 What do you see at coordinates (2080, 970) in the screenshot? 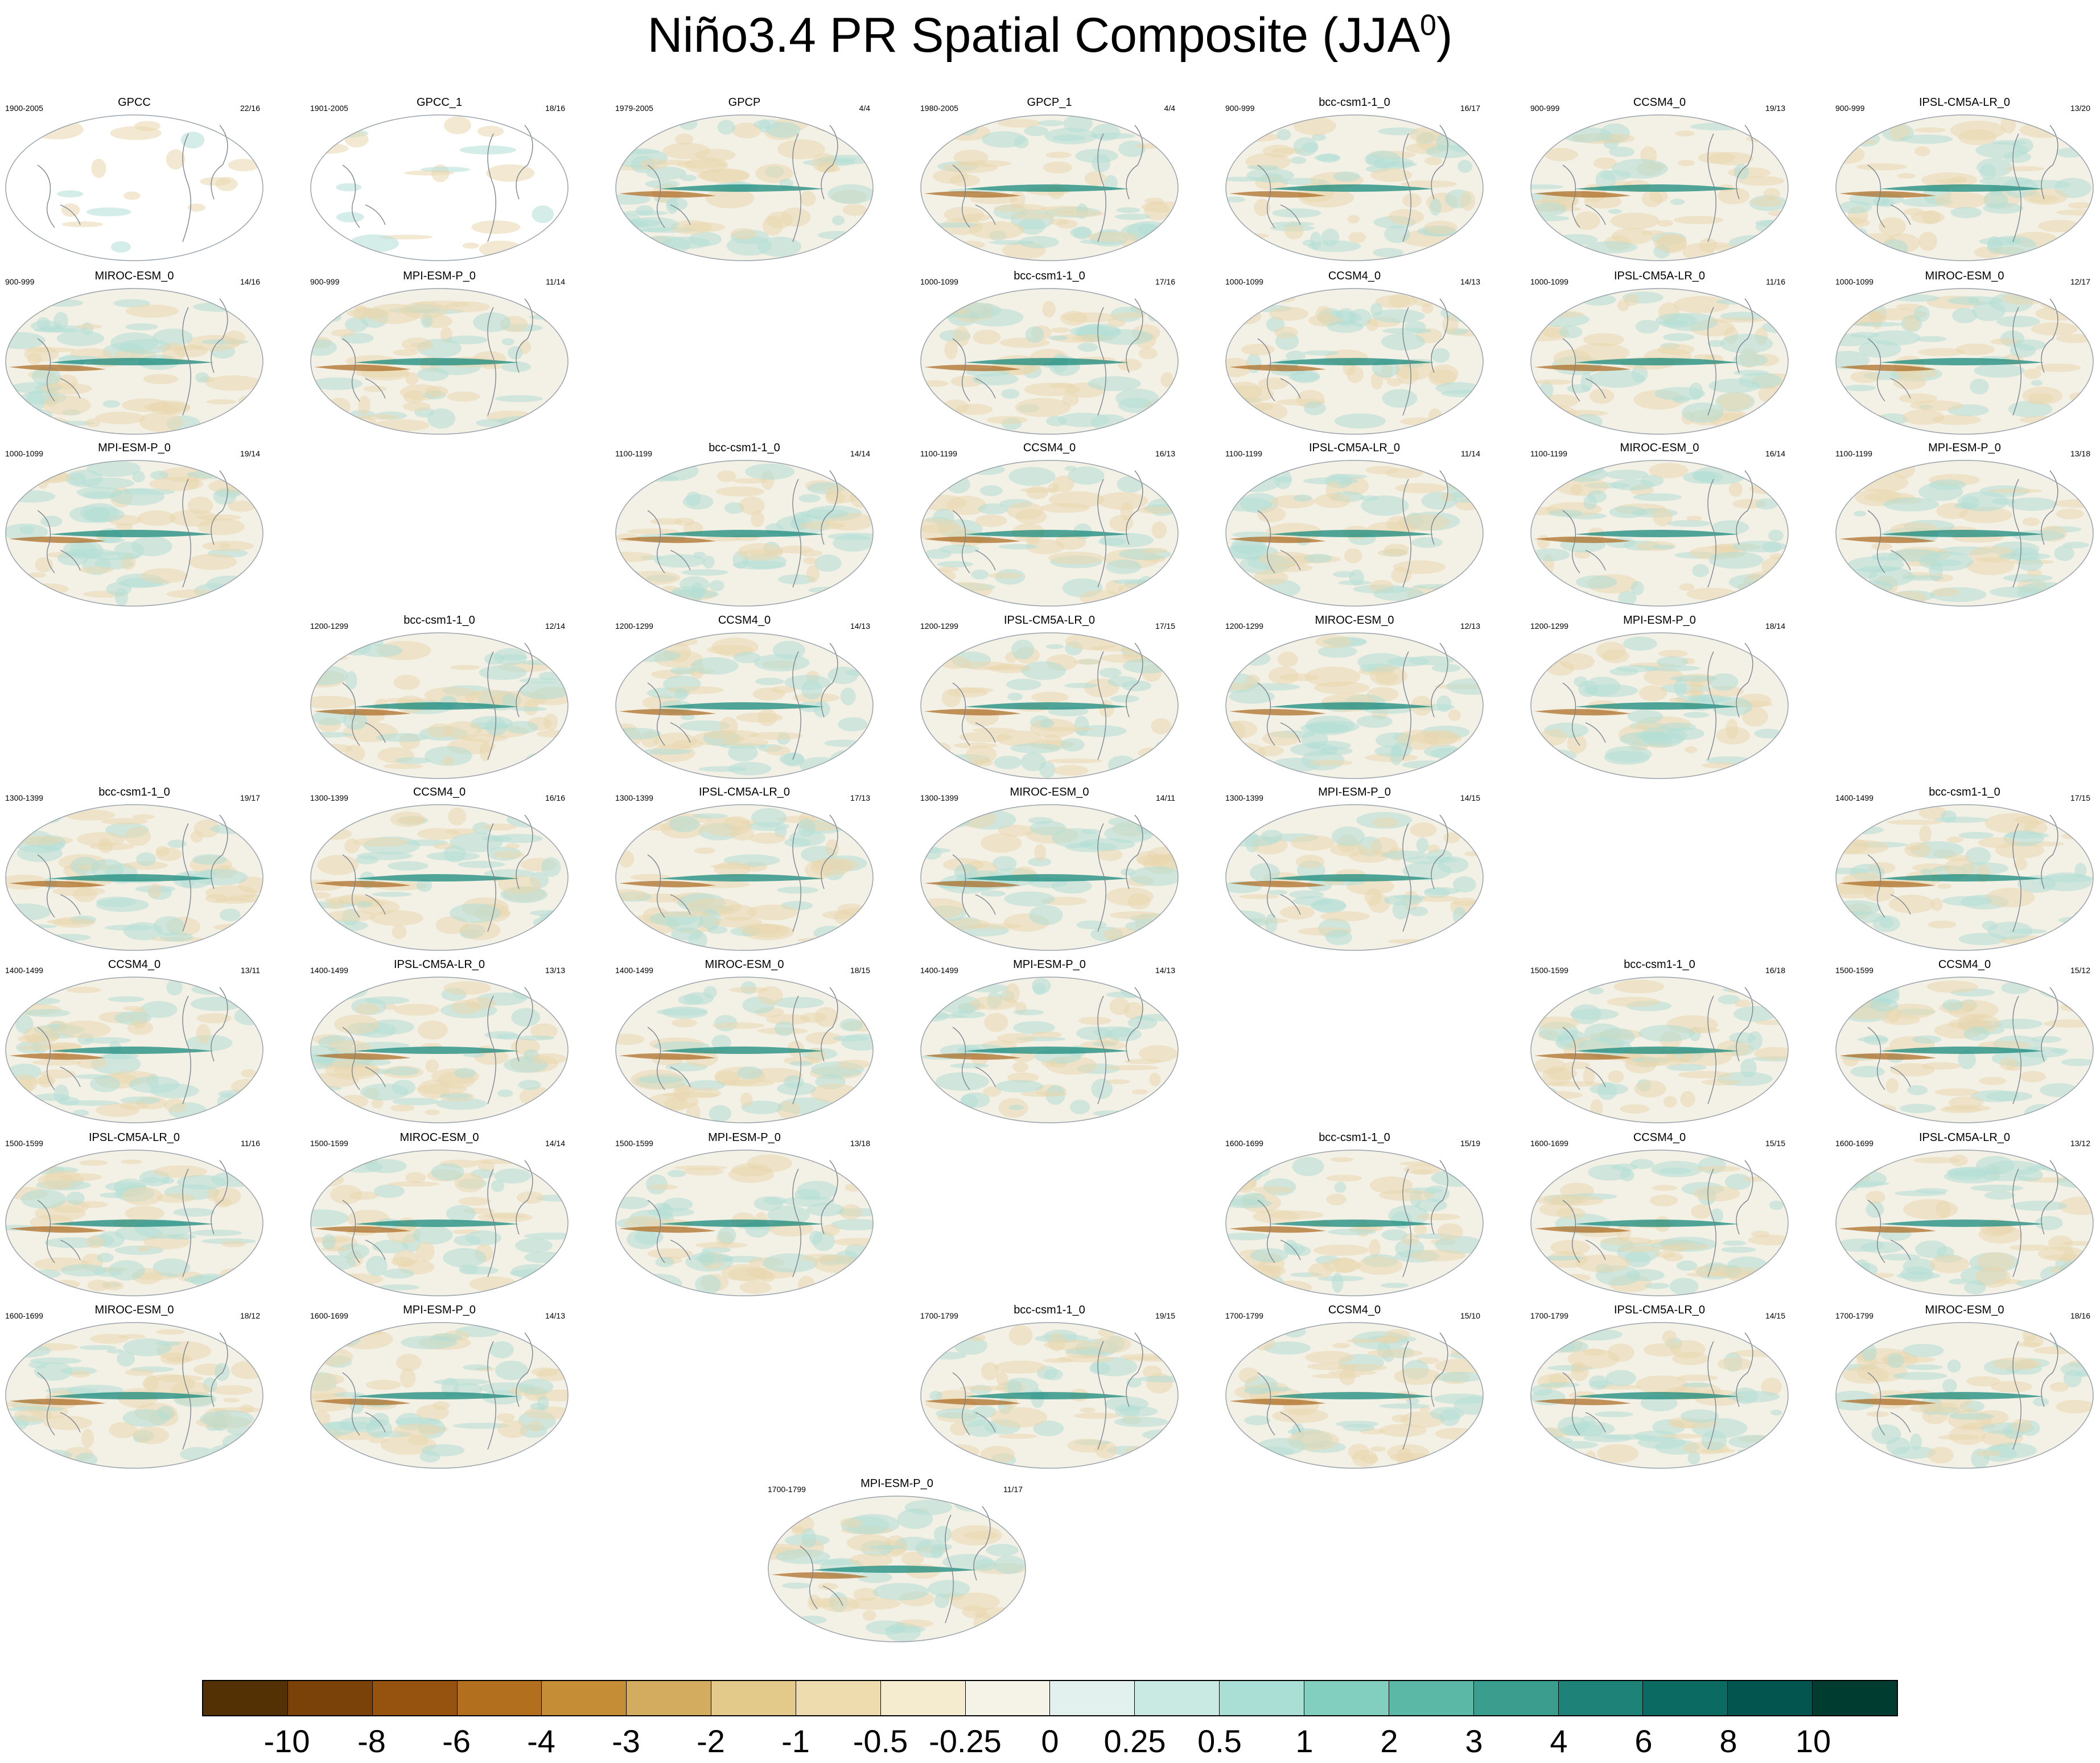
I see `panel-count: 15/12` at bounding box center [2080, 970].